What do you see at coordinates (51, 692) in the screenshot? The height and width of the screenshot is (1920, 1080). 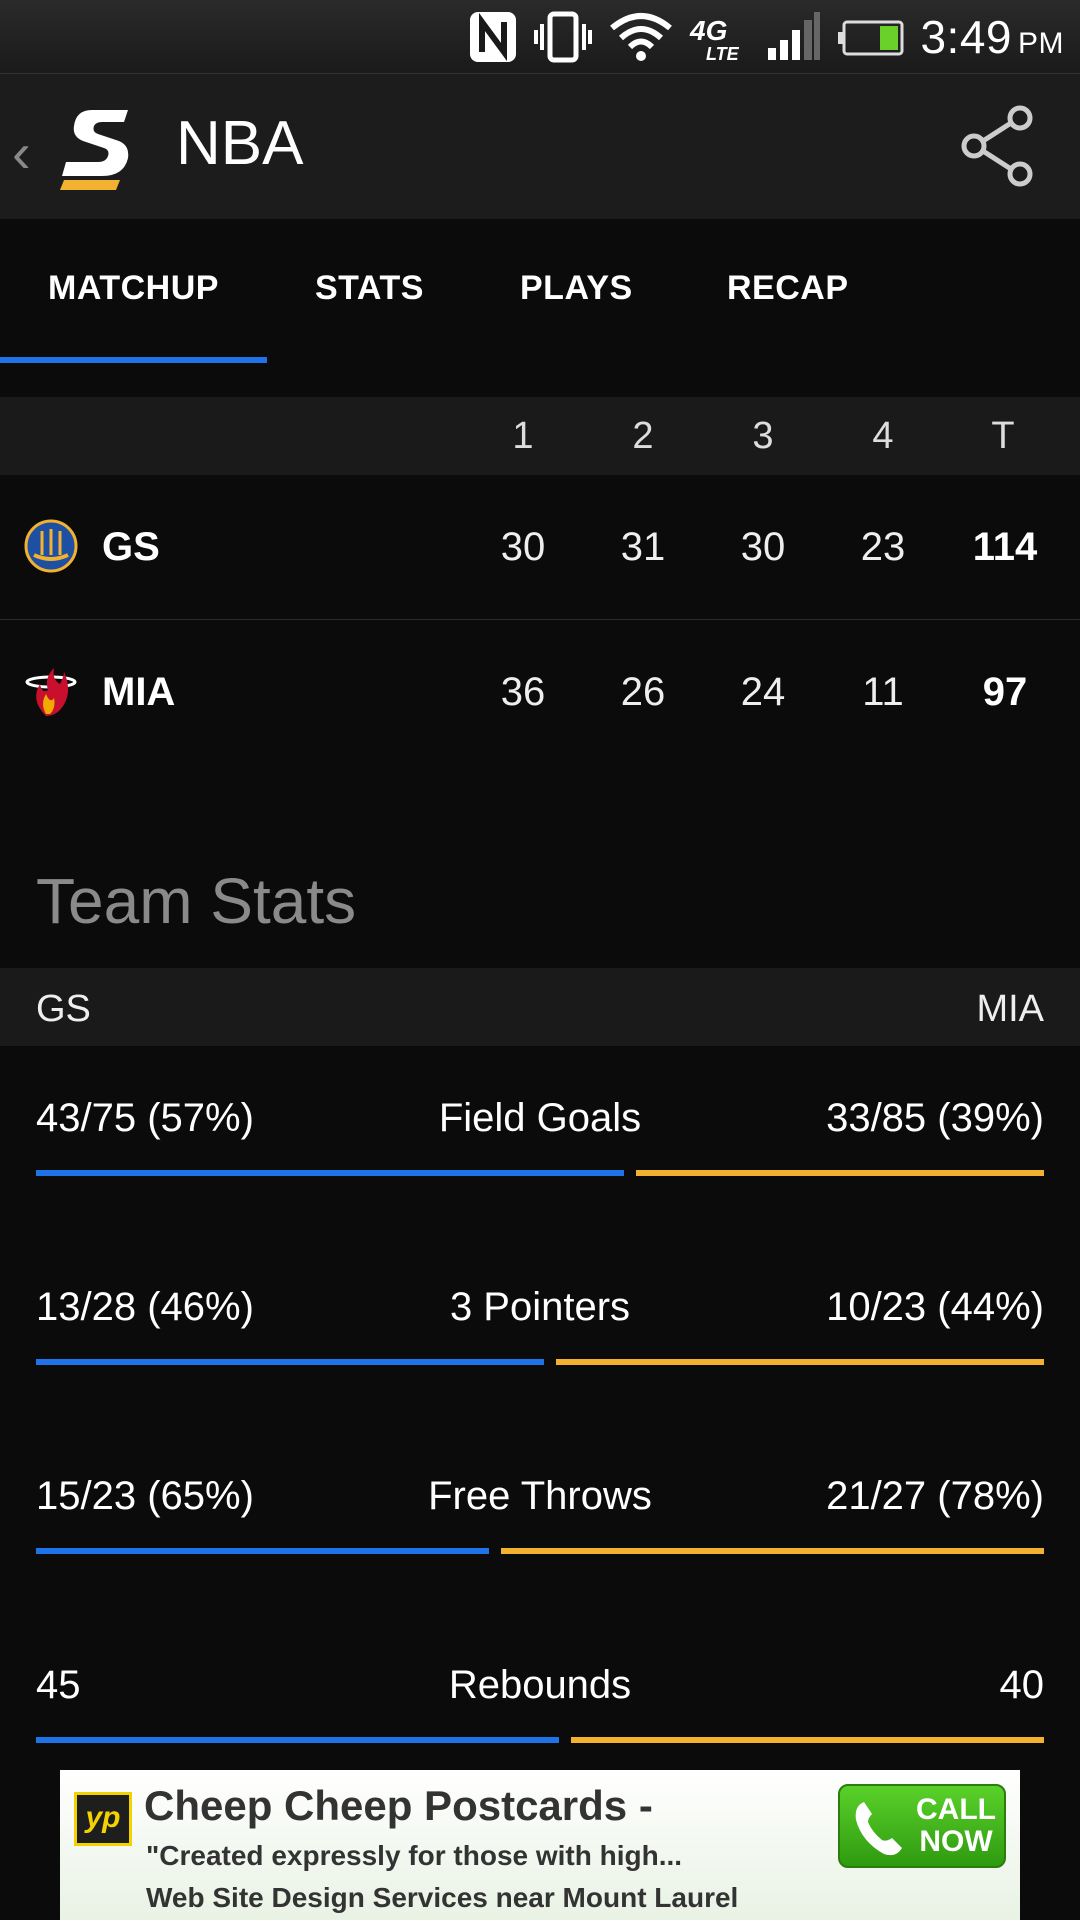 I see `heat-logo-icon` at bounding box center [51, 692].